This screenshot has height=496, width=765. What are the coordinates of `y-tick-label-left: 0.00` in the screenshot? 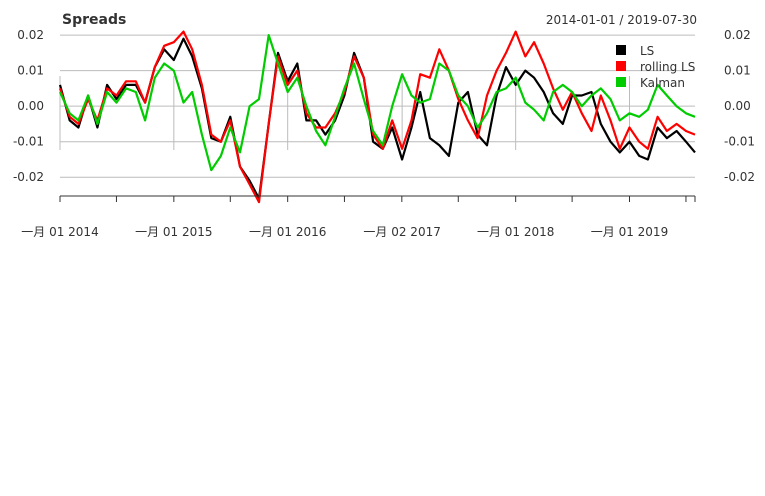 It's located at (30, 106).